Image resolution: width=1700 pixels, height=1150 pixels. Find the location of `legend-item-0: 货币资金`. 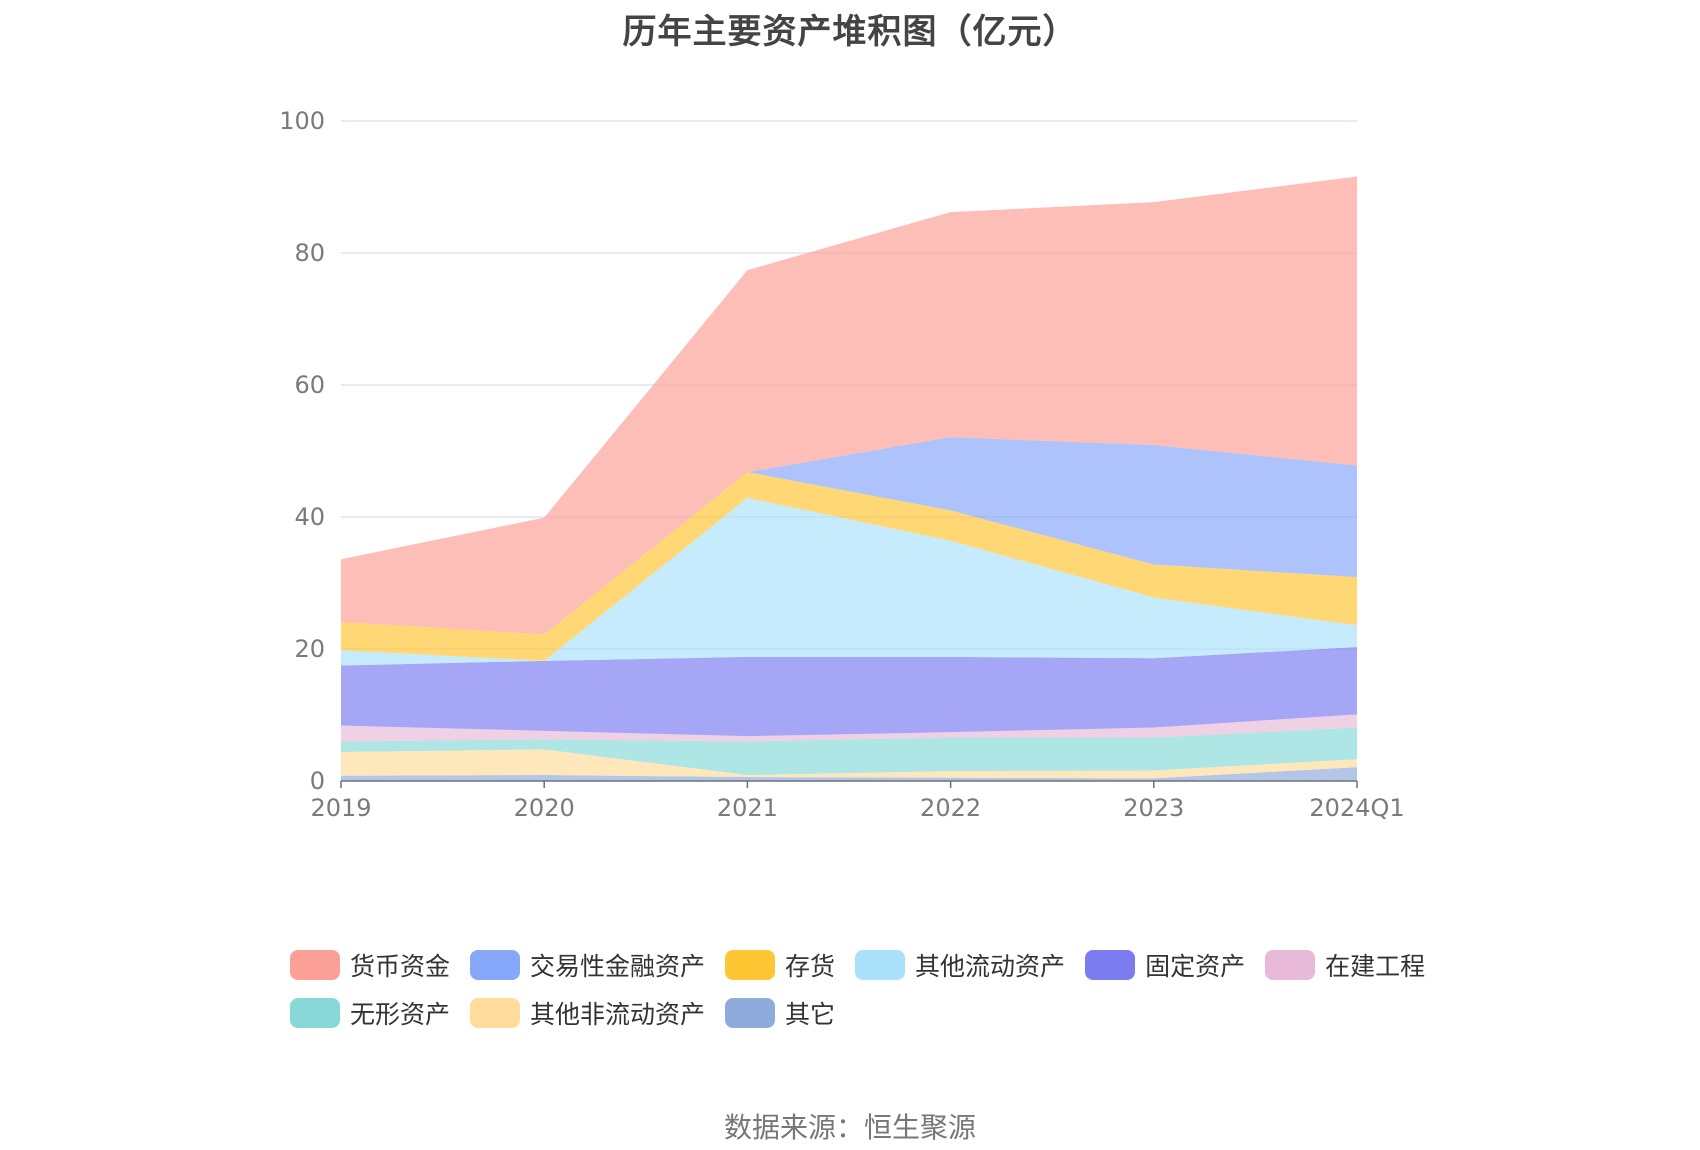

legend-item-0: 货币资金 is located at coordinates (370, 965).